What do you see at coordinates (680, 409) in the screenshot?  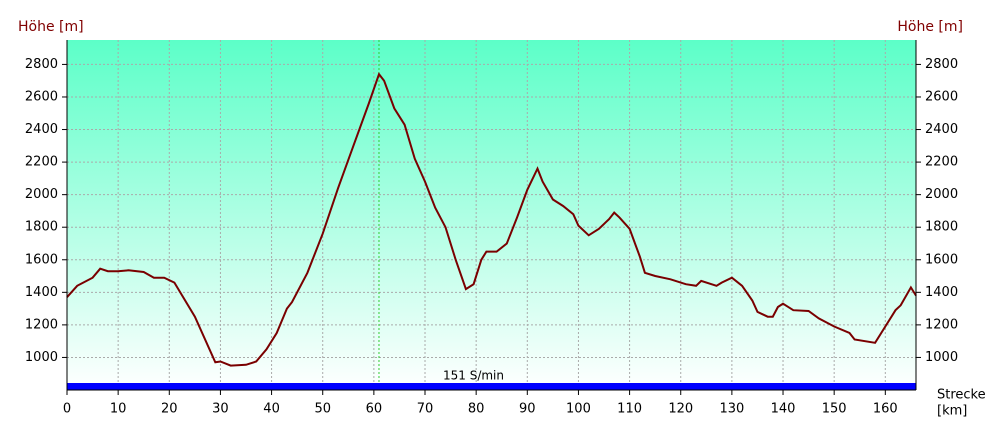 I see `x-tick-label: 120` at bounding box center [680, 409].